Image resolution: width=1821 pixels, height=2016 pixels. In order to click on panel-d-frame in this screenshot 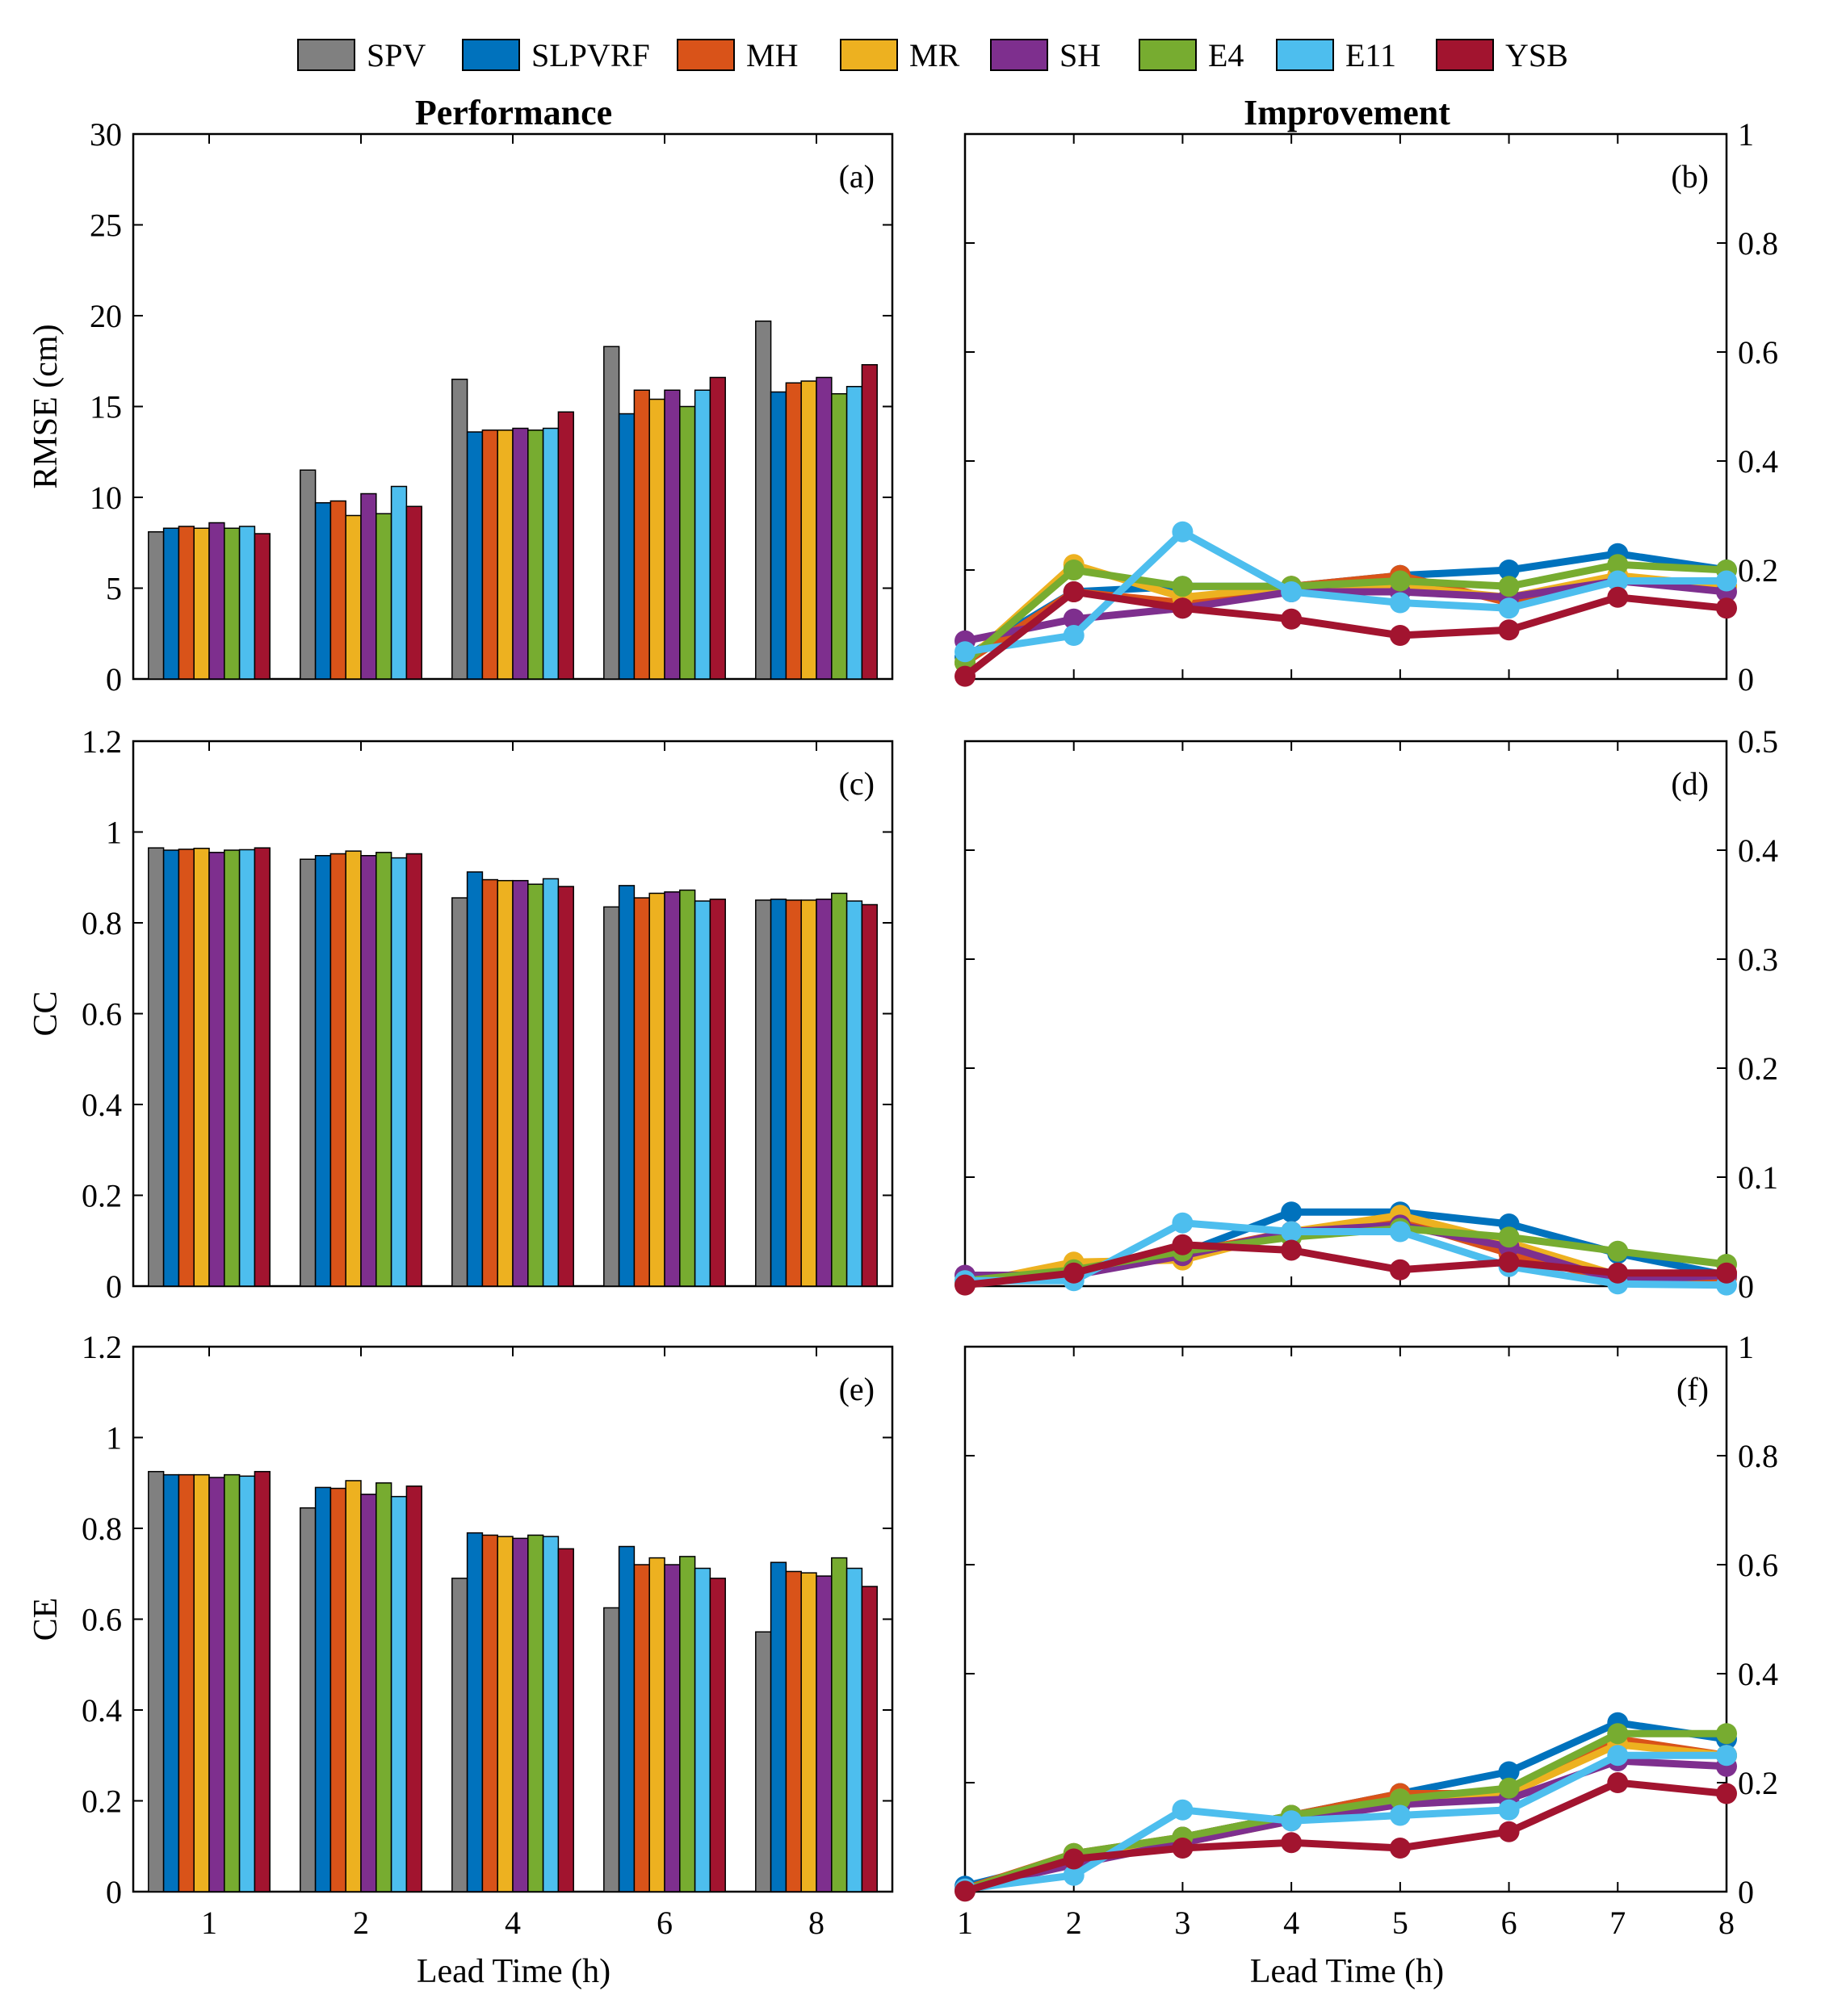, I will do `click(1345, 1014)`.